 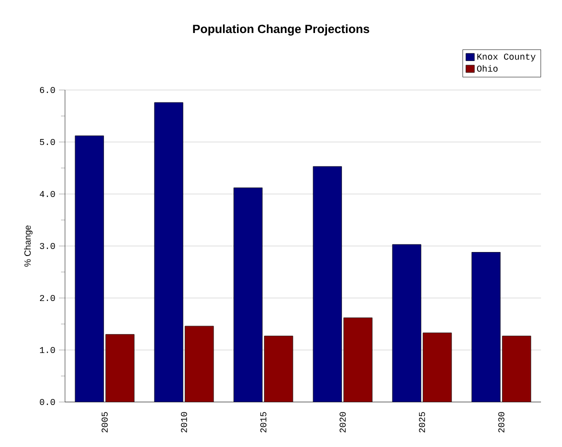 What do you see at coordinates (422, 422) in the screenshot?
I see `x-tick-label: 2025` at bounding box center [422, 422].